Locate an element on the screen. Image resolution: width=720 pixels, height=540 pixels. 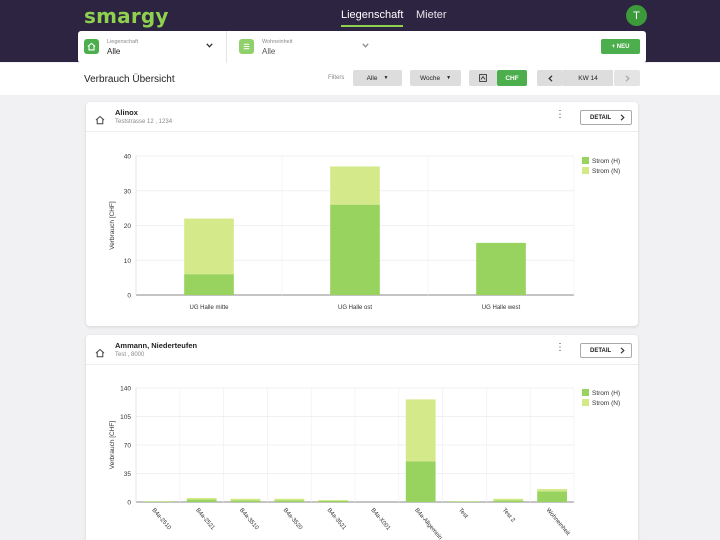
unit-toggle-chf: CHF is located at coordinates (512, 78).